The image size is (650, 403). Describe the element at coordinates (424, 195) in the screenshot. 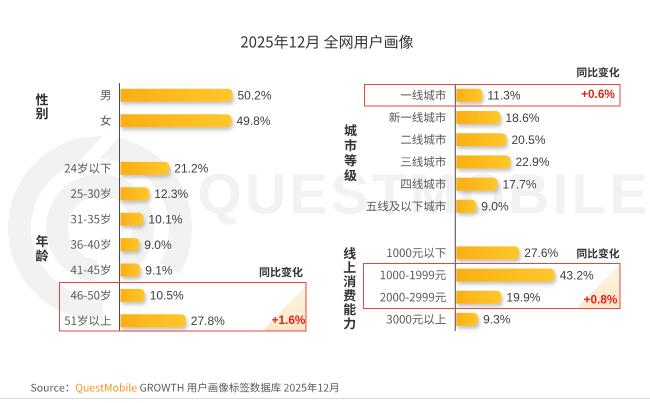

I see `svg-text: QUESTMOBILE` at that location.